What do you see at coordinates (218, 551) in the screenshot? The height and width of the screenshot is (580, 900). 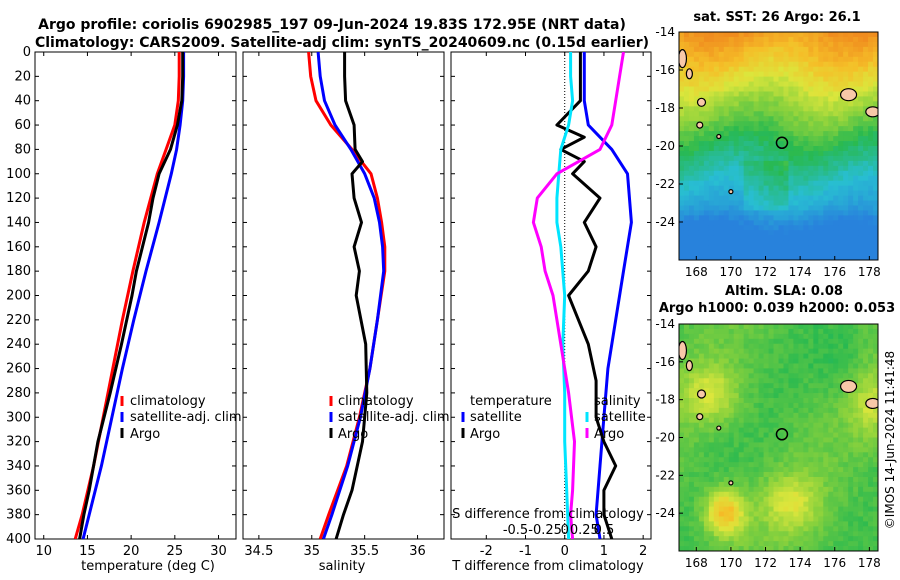 I see `x-tick-label: 30` at bounding box center [218, 551].